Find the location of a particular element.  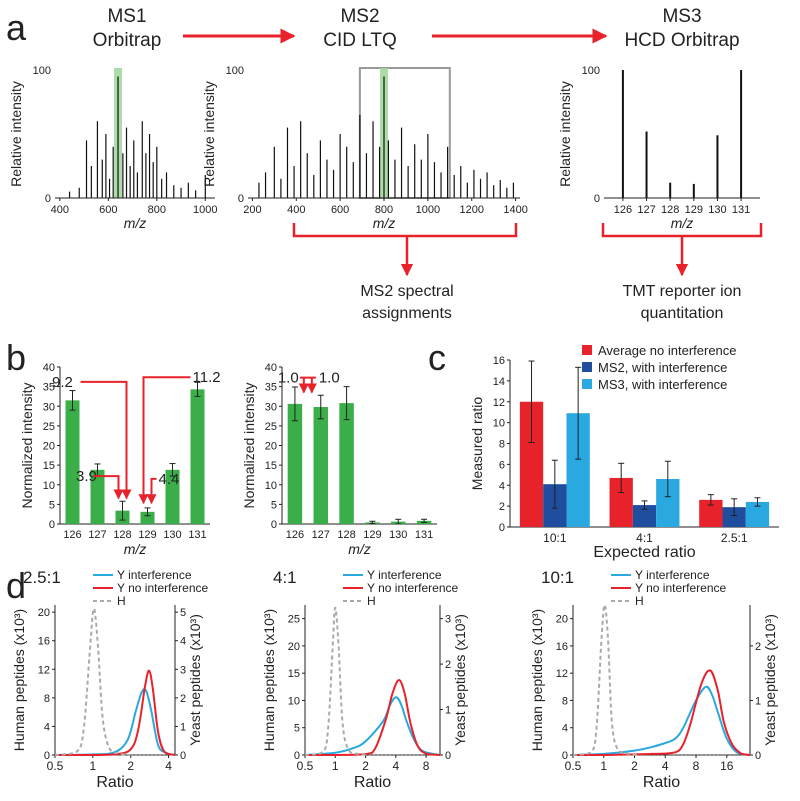

ms2-x-tick-label: 1200 is located at coordinates (471, 210).